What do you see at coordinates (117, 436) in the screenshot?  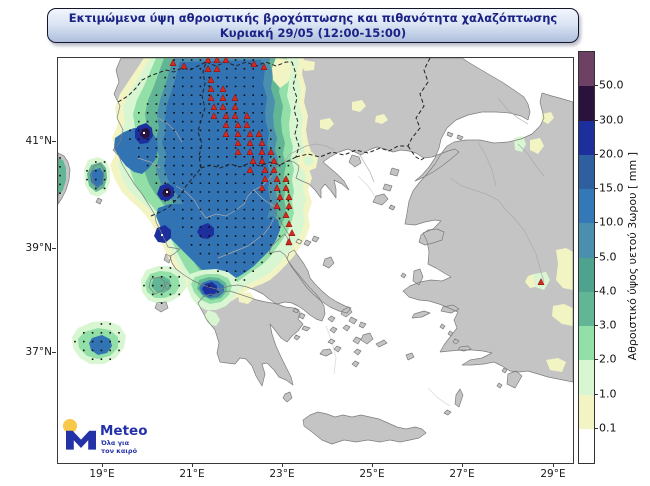 I see `meteo-logo: Meteo Όλα για τον καιρό` at bounding box center [117, 436].